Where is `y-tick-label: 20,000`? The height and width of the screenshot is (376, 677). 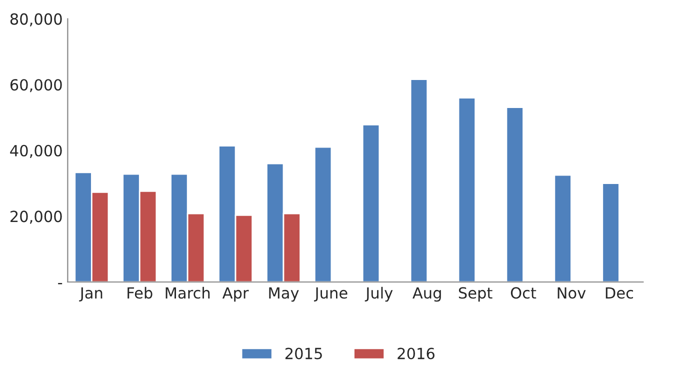
y-tick-label: 20,000 is located at coordinates (36, 217).